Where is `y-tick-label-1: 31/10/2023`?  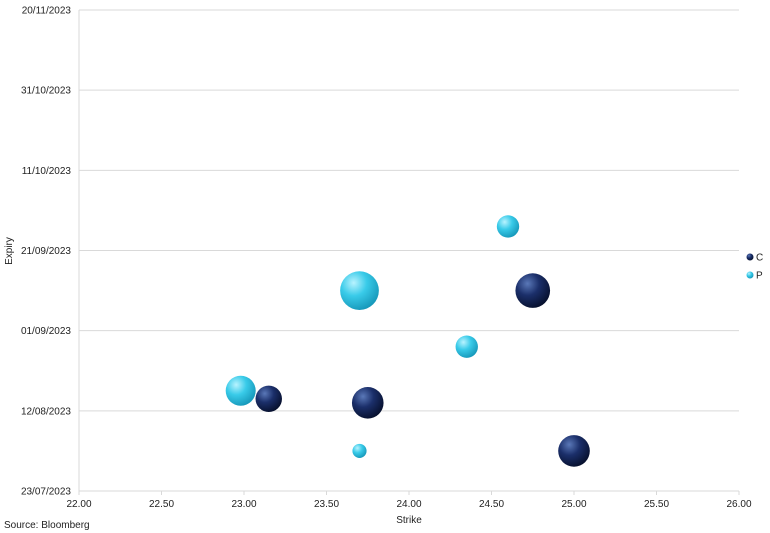 y-tick-label-1: 31/10/2023 is located at coordinates (46, 91).